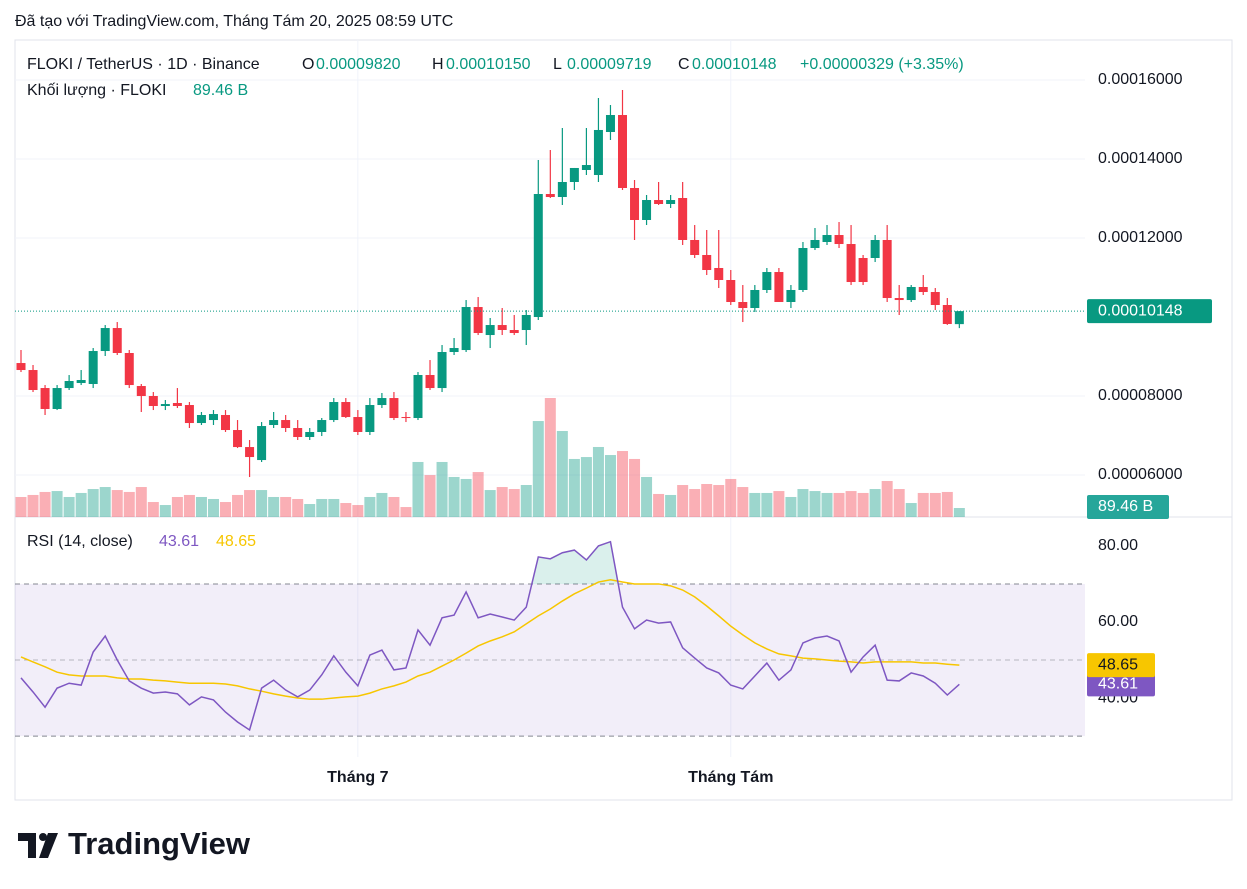 The image size is (1247, 889). What do you see at coordinates (1149, 311) in the screenshot?
I see `price-label-bg` at bounding box center [1149, 311].